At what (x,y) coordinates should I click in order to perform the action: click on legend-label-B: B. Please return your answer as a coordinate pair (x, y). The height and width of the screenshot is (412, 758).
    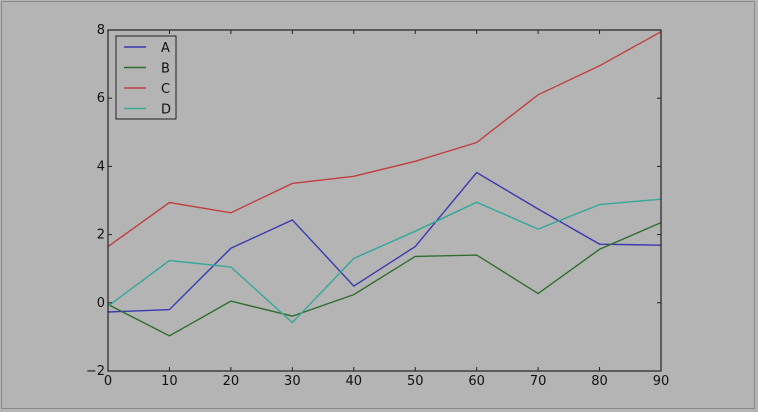
    Looking at the image, I should click on (165, 69).